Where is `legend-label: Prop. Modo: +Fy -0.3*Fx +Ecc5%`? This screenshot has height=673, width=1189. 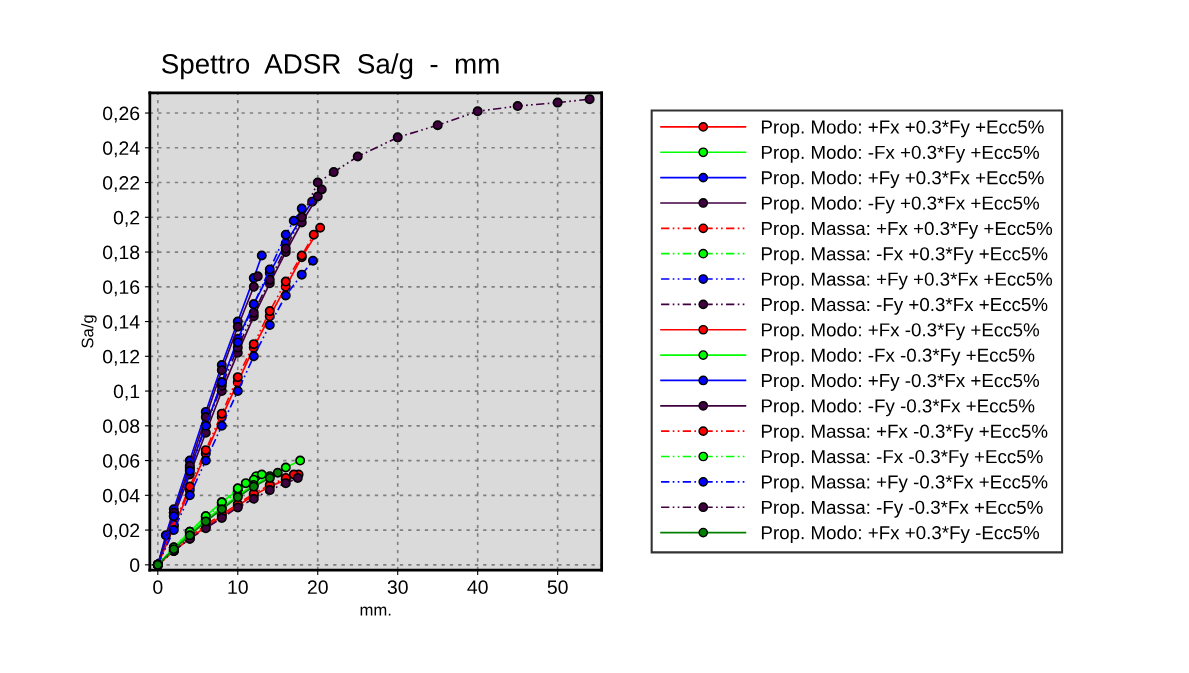 legend-label: Prop. Modo: +Fy -0.3*Fx +Ecc5% is located at coordinates (900, 382).